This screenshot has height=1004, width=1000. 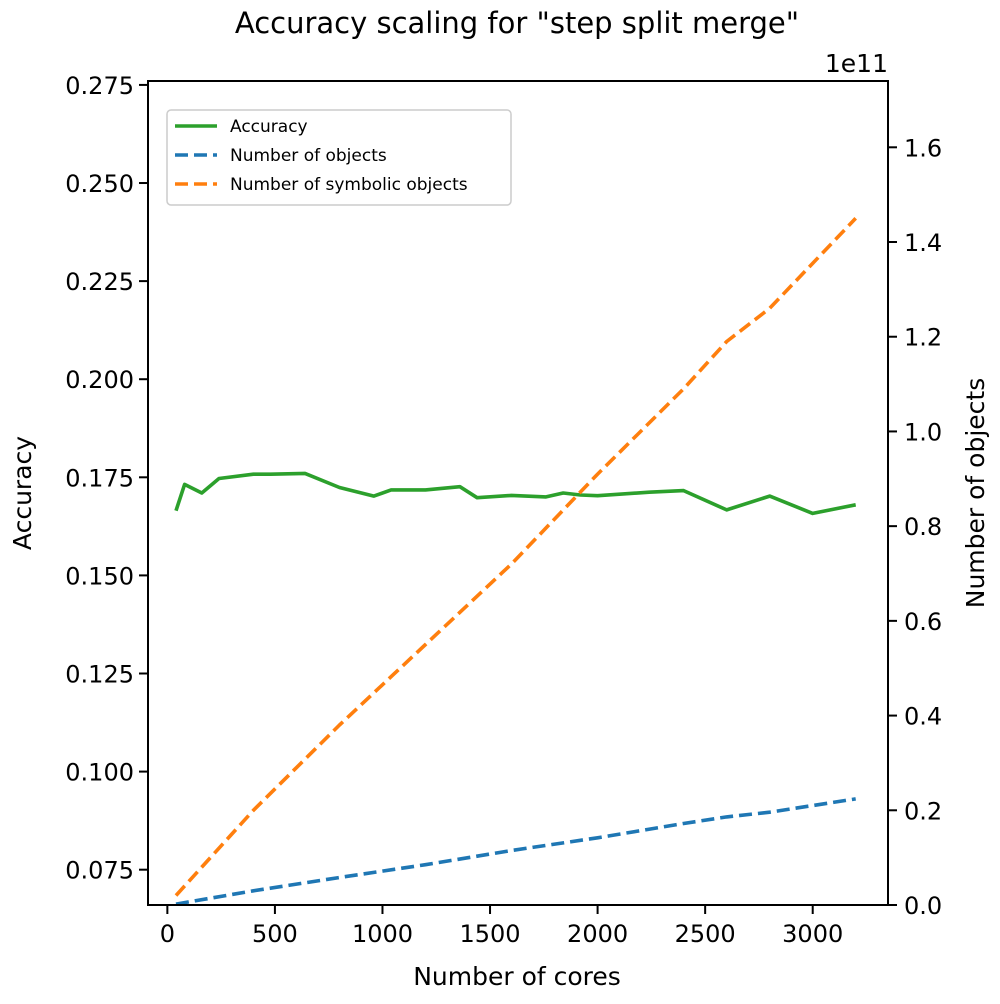 I want to click on x-tick-label: 1500, so click(x=489, y=934).